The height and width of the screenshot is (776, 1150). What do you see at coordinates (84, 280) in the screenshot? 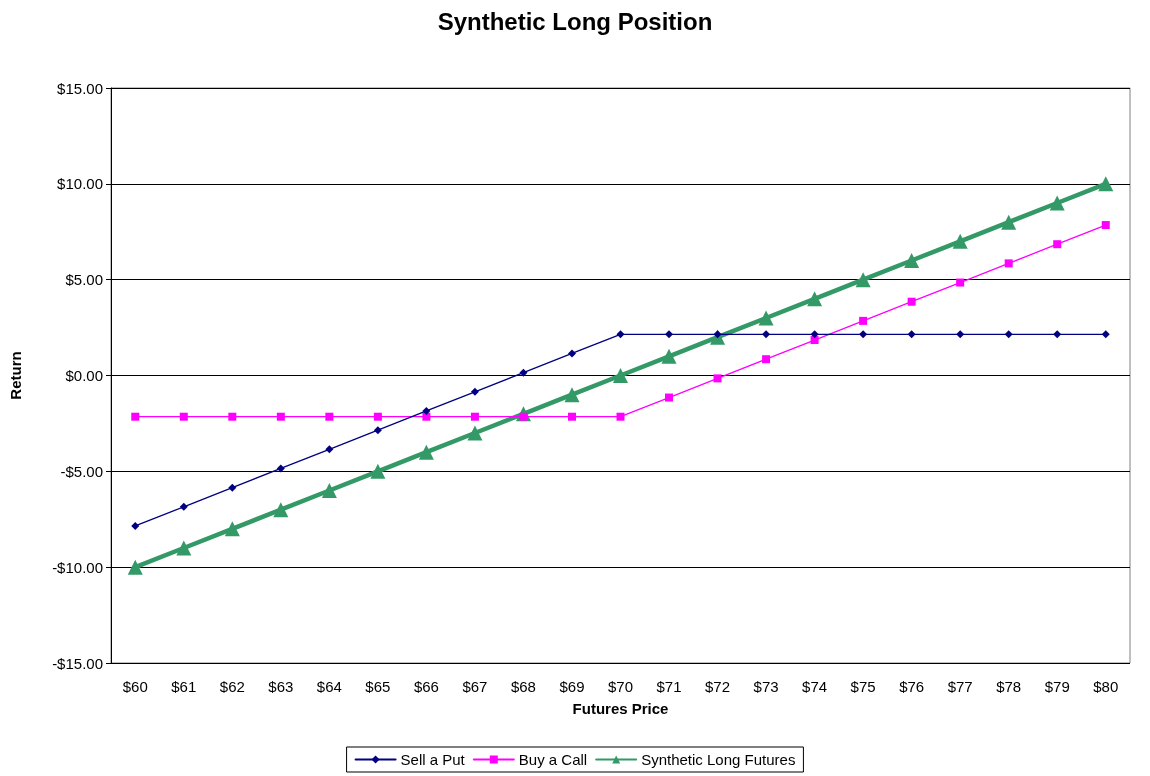
I see `y-tick-label: $5.00` at bounding box center [84, 280].